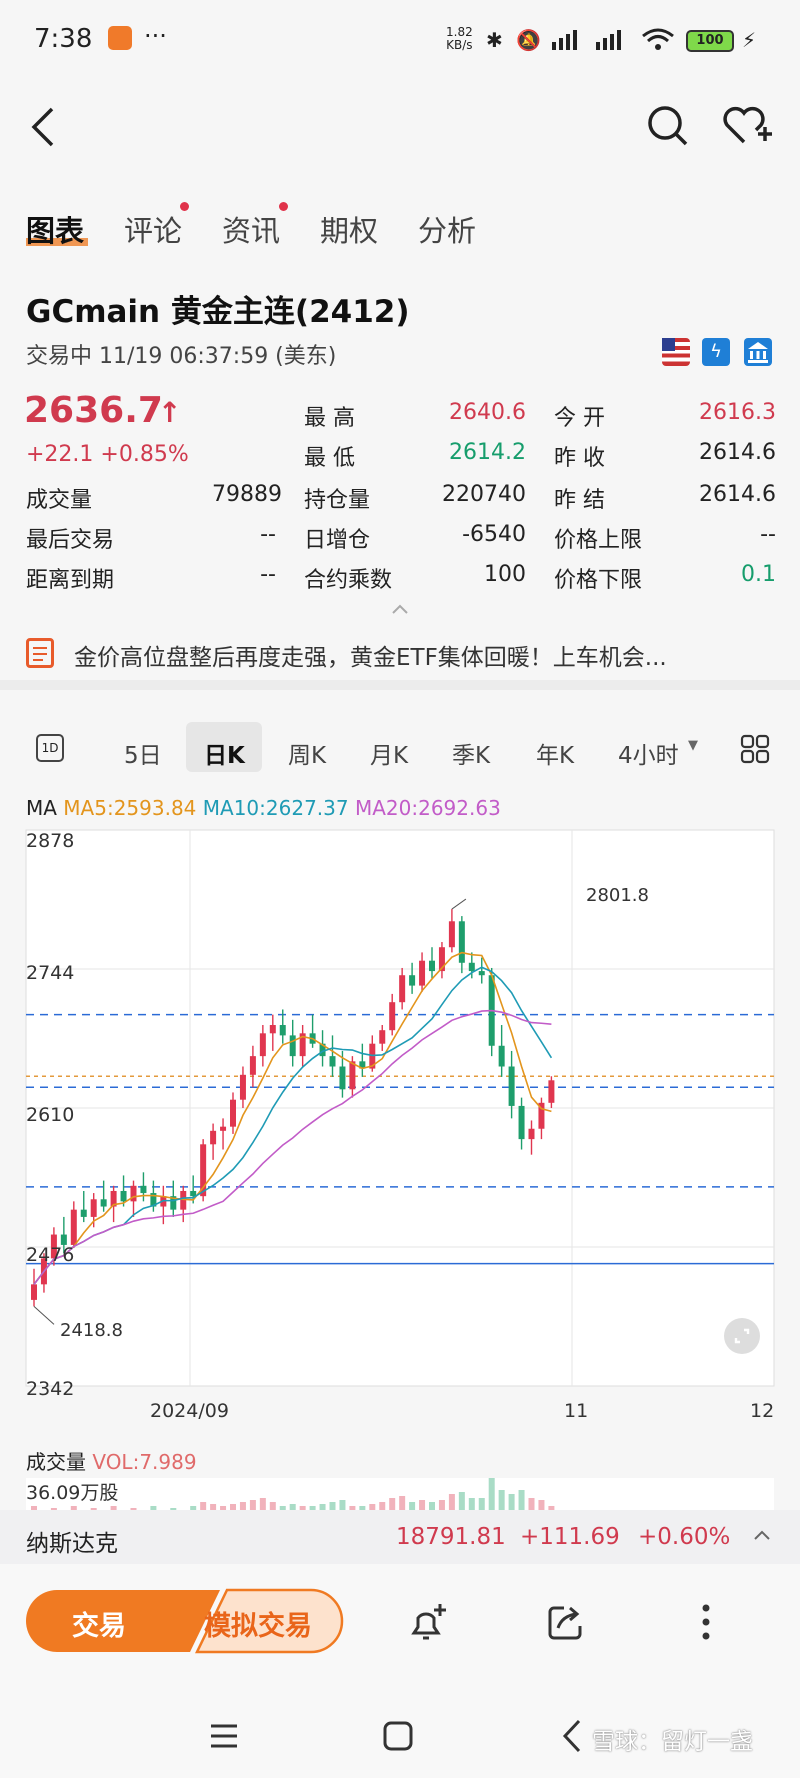 The image size is (800, 1778). What do you see at coordinates (555, 756) in the screenshot?
I see `period-yearly: 年K` at bounding box center [555, 756].